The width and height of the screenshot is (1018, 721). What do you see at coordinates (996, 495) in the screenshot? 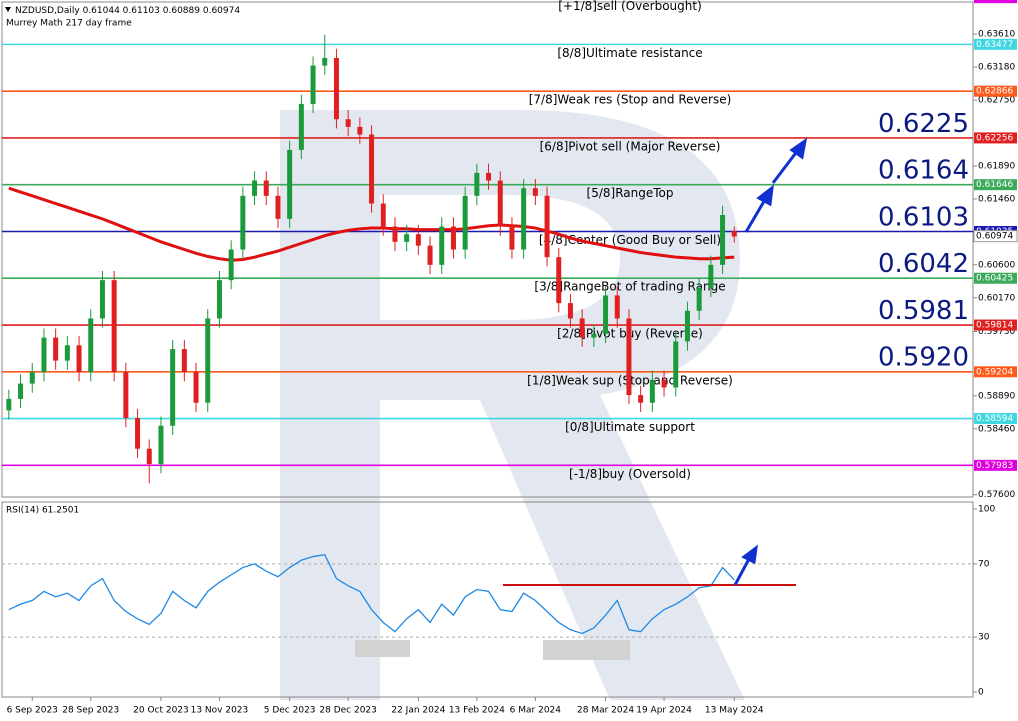
I see `y-tick-label: 0.57600` at bounding box center [996, 495].